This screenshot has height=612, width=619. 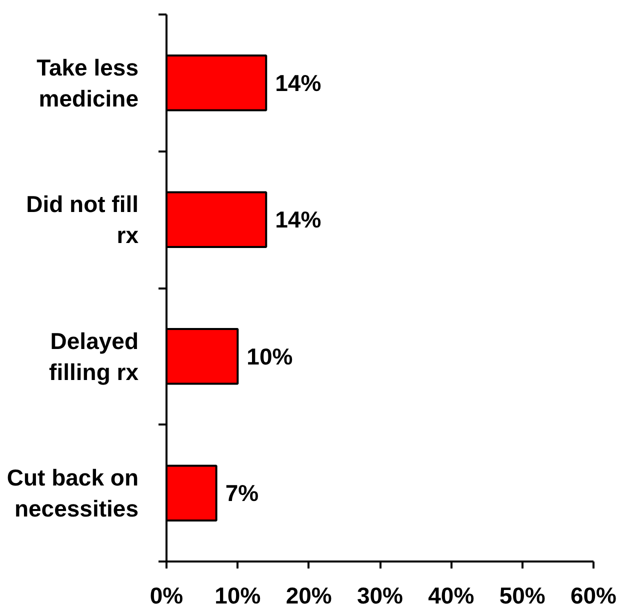 I want to click on x-tick-label: 50%, so click(x=522, y=595).